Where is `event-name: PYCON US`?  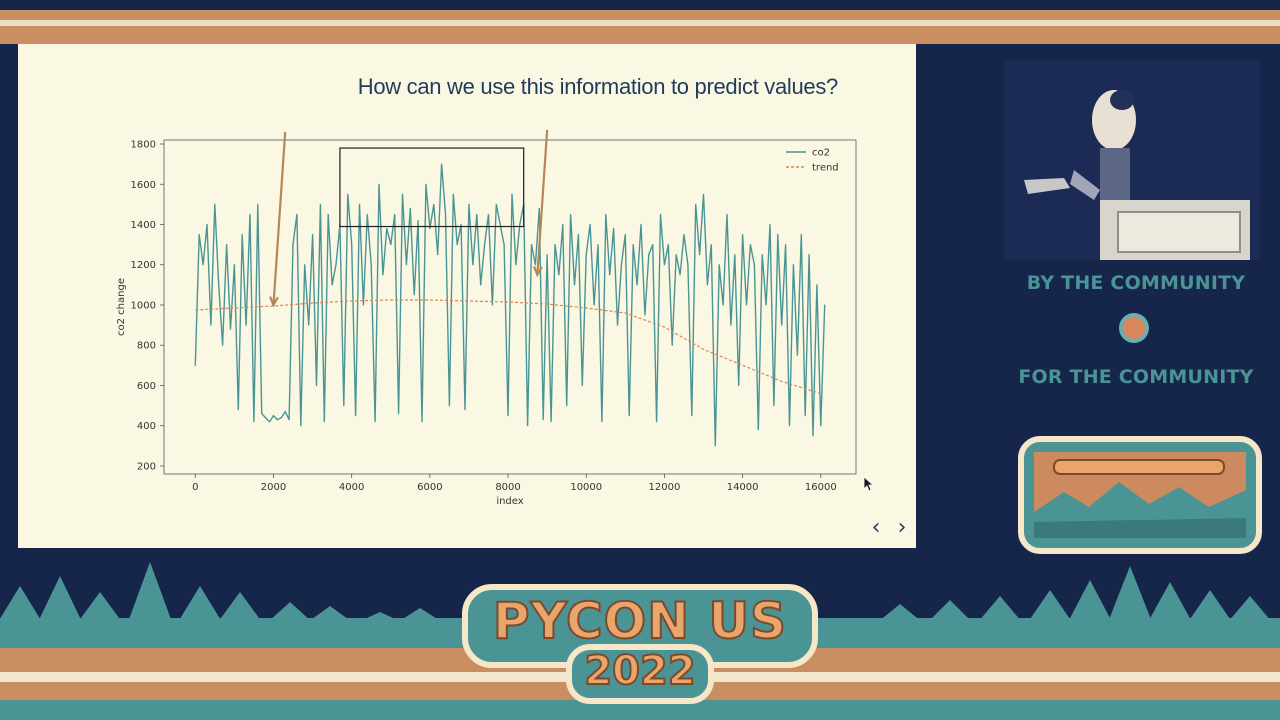 event-name: PYCON US is located at coordinates (640, 621).